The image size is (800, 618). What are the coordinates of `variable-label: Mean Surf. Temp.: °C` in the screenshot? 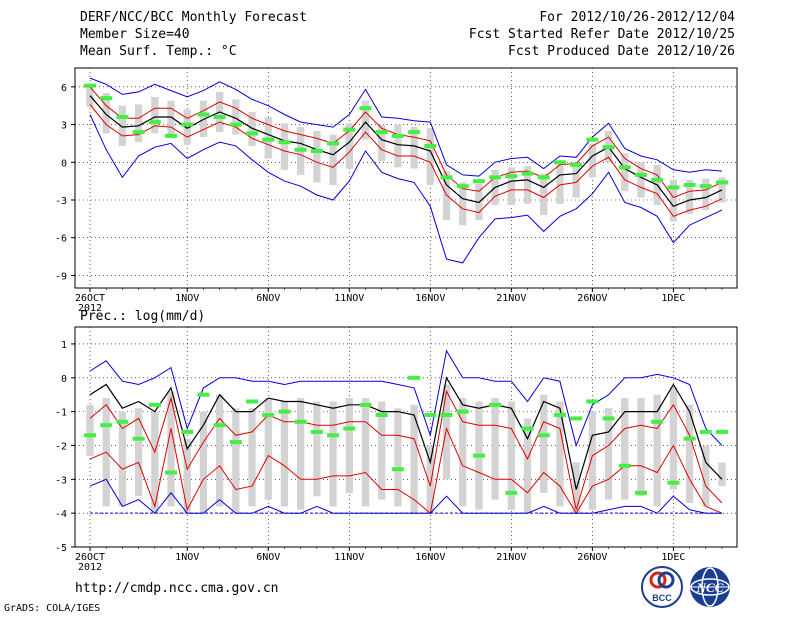 It's located at (158, 51).